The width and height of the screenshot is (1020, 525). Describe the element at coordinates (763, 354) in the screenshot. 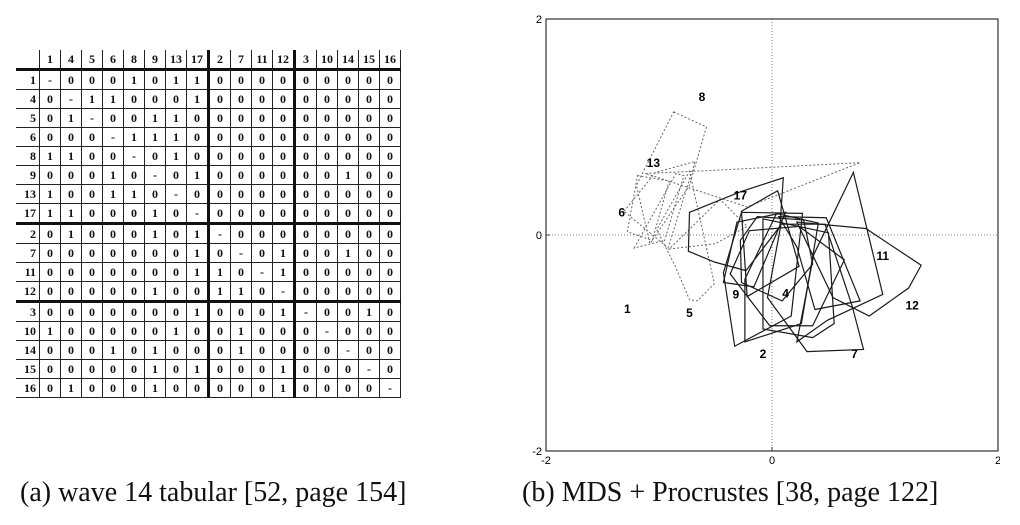

I see `point-label: 2` at that location.